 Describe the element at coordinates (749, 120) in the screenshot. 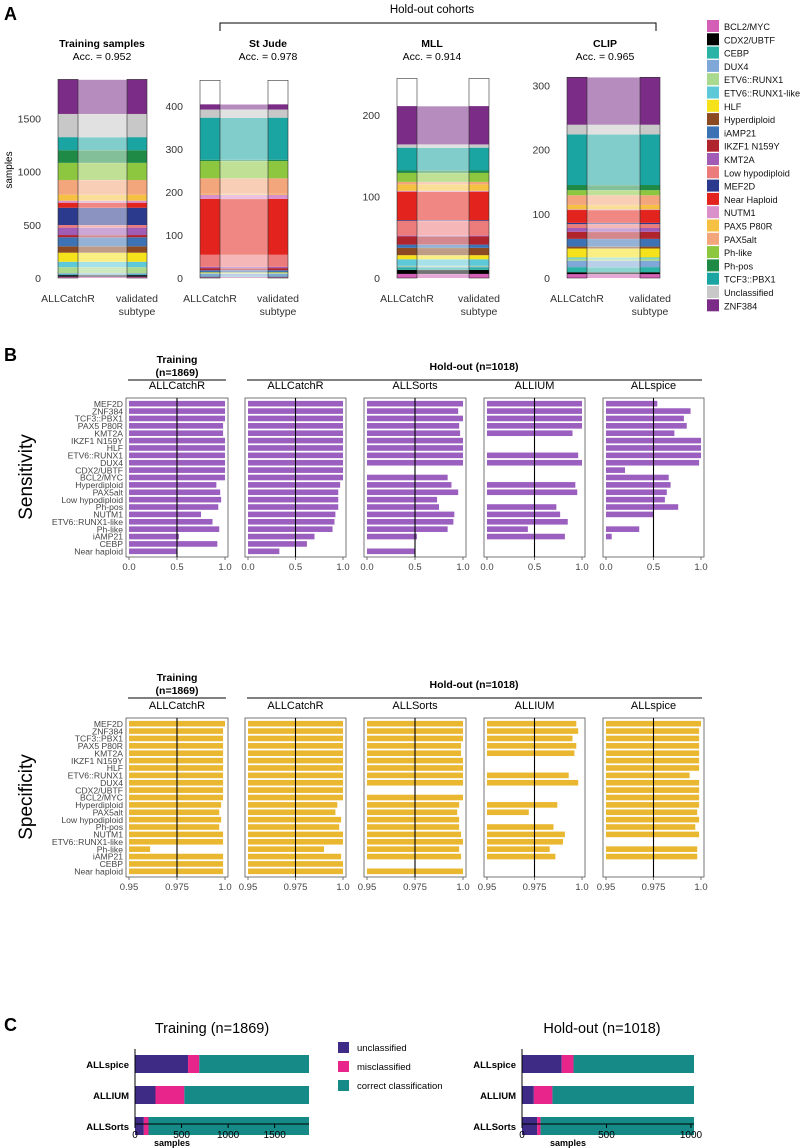

I see `legend-label: Hyperdiploid` at that location.